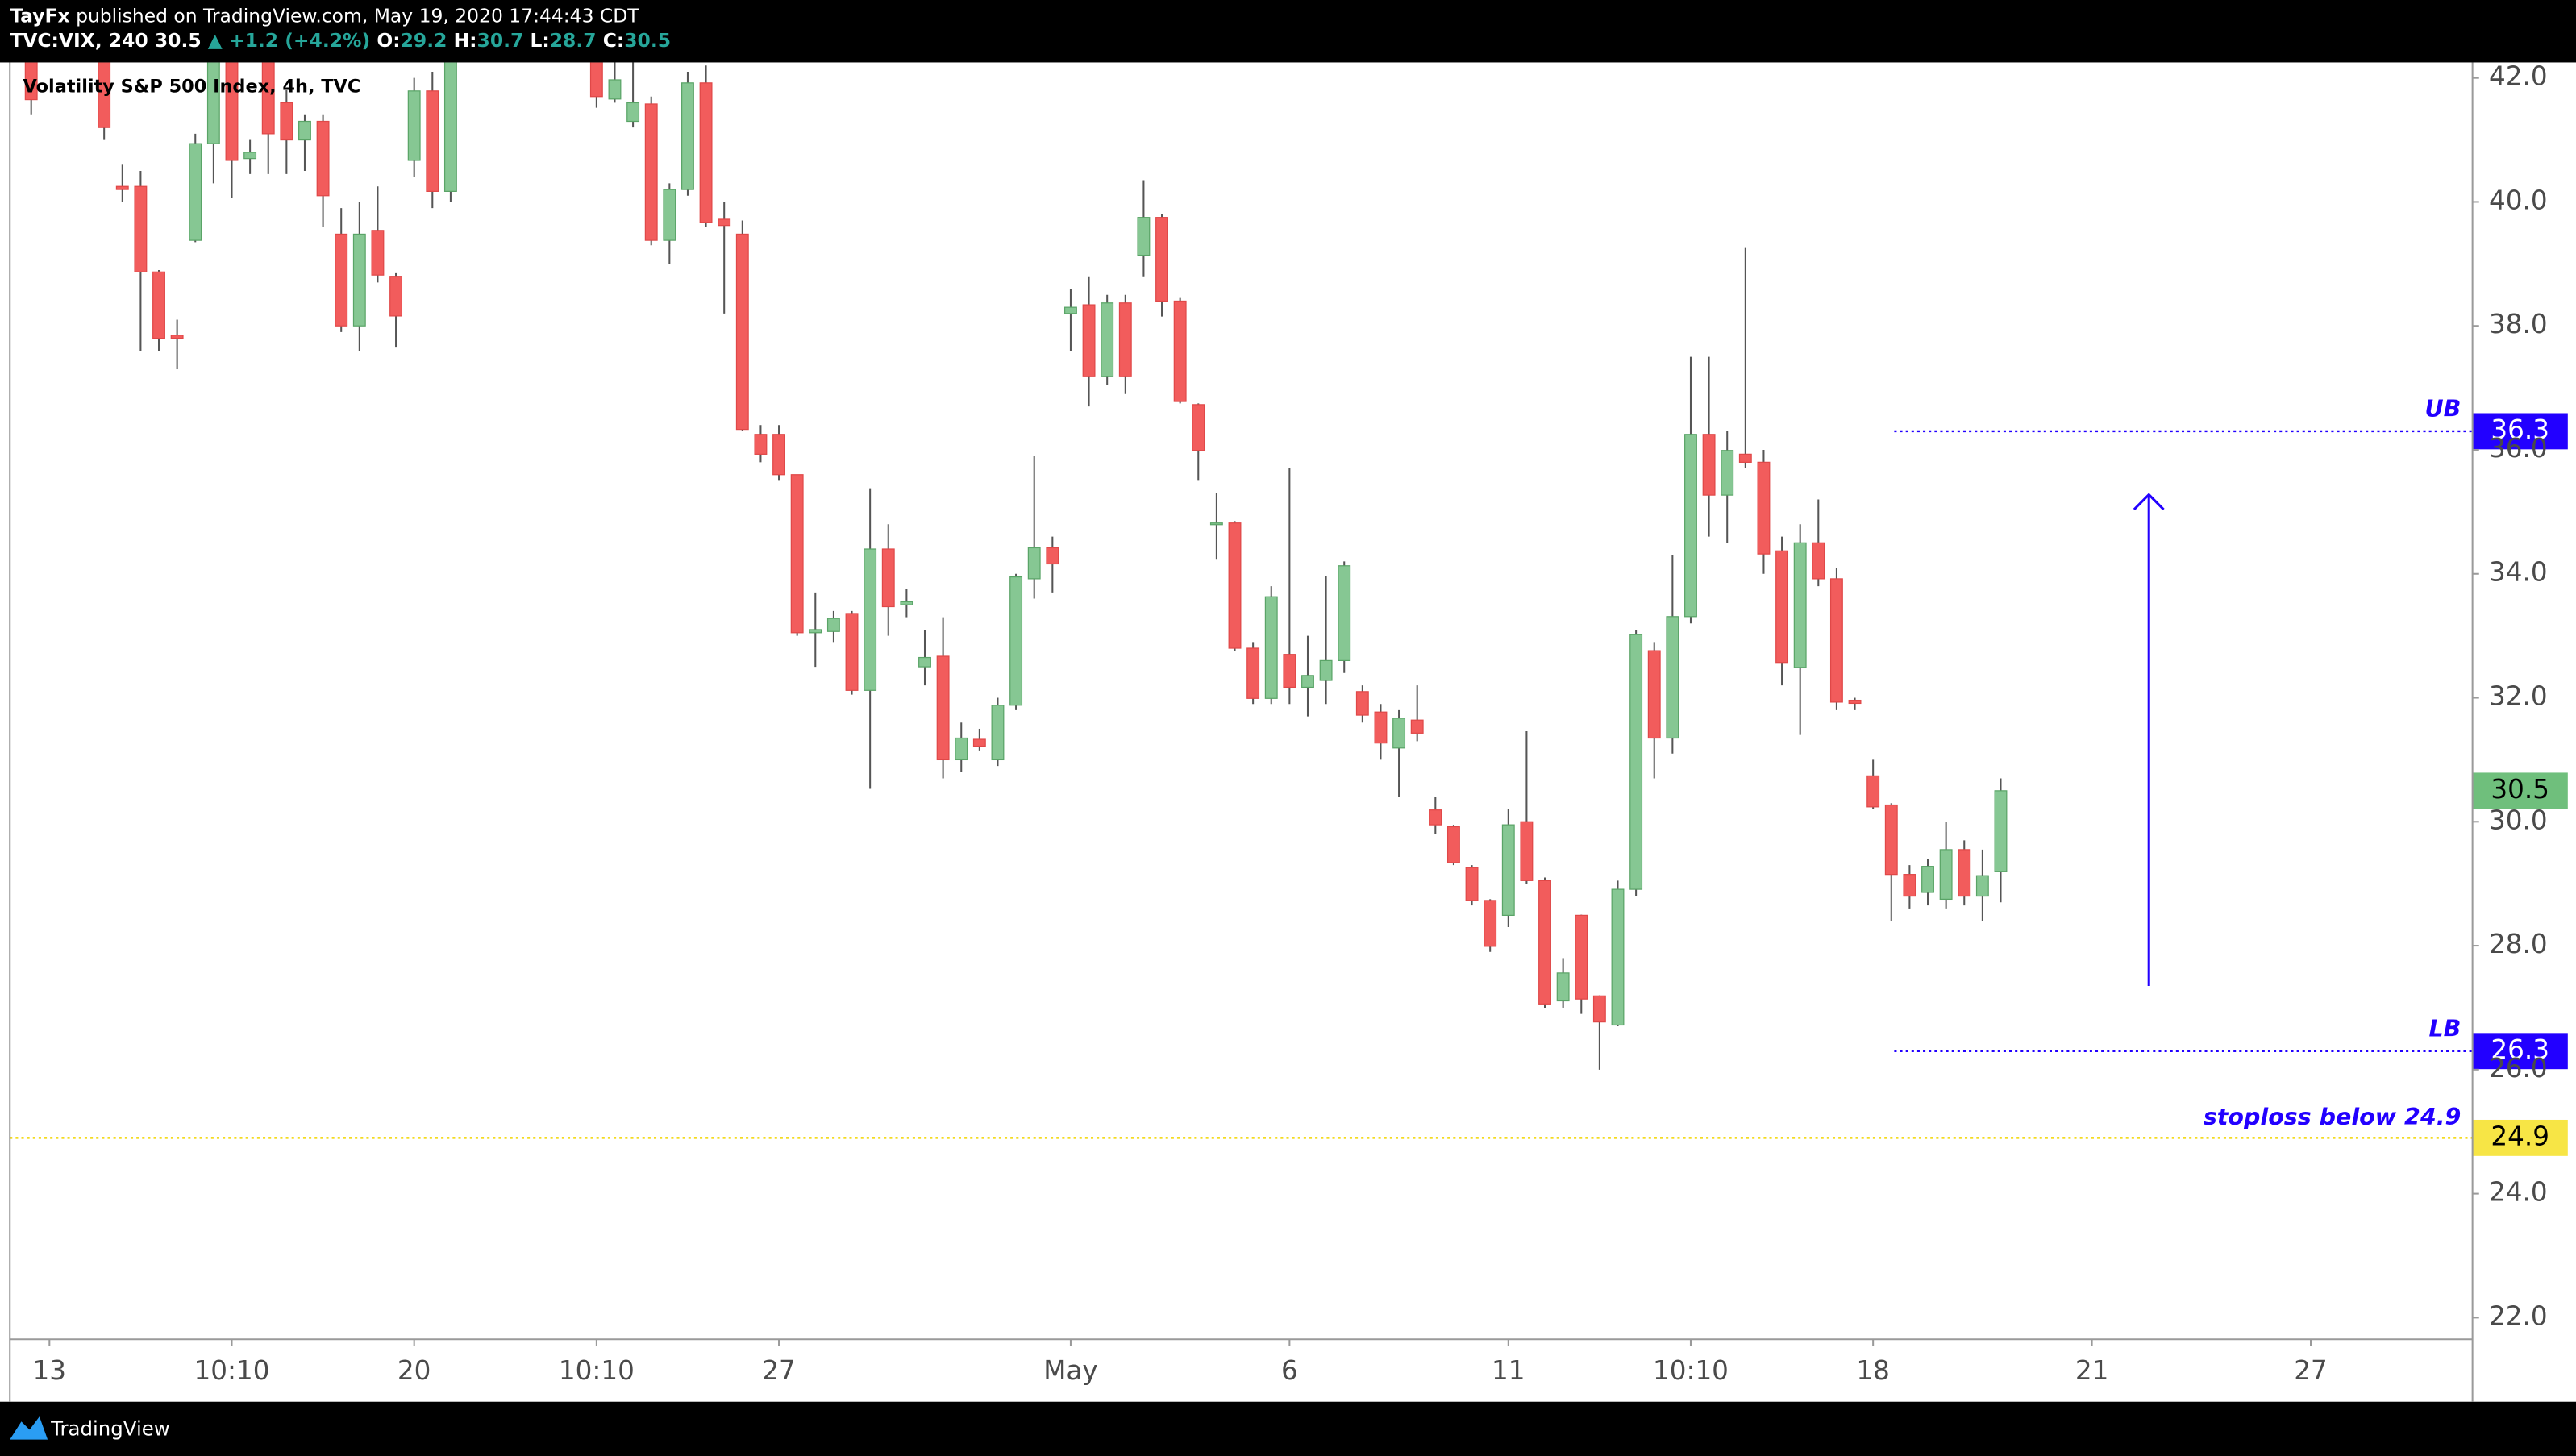 The height and width of the screenshot is (1456, 2576). Describe the element at coordinates (1288, 31) in the screenshot. I see `header-bar` at that location.